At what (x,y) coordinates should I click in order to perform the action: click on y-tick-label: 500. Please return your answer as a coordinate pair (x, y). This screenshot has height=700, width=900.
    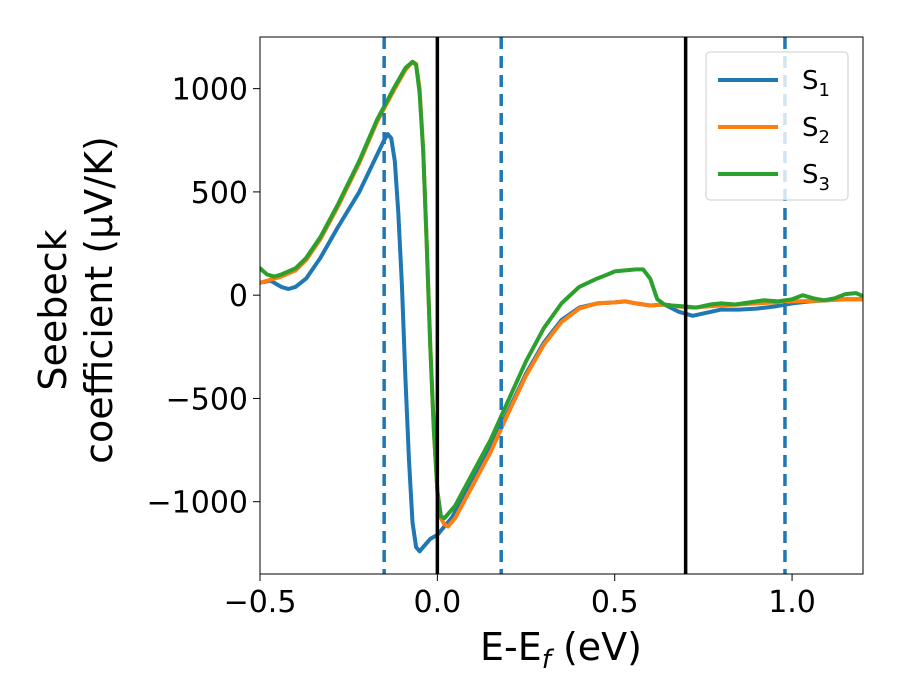
    Looking at the image, I should click on (219, 193).